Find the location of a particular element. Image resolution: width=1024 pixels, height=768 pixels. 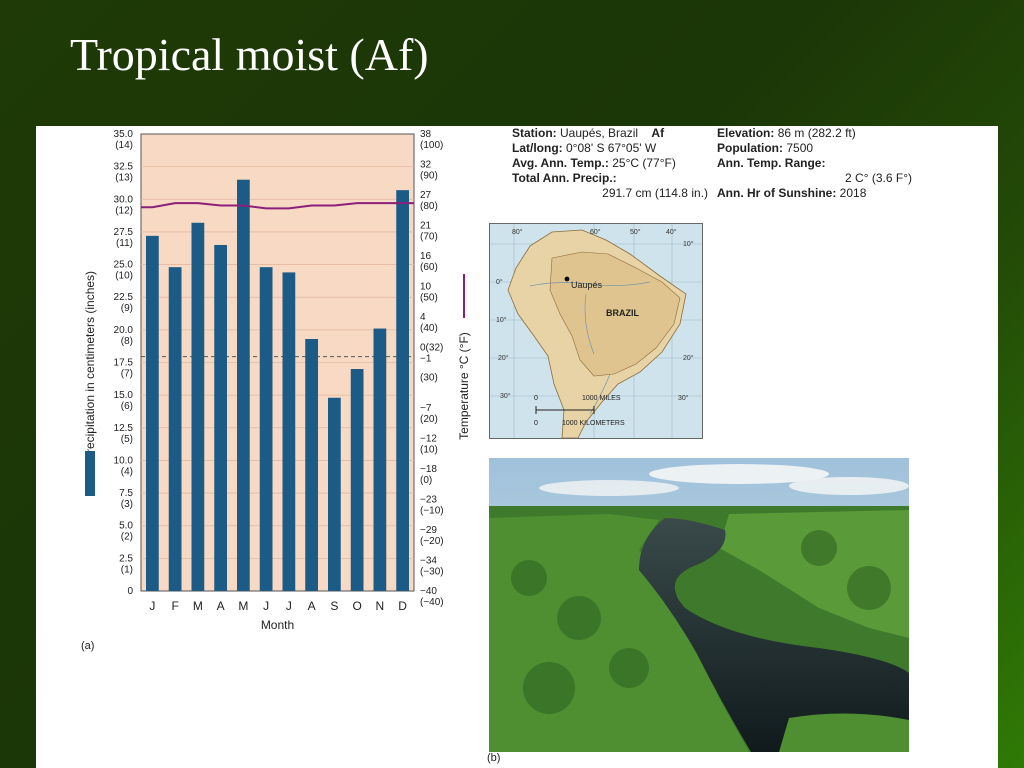

left-tick-inches: (2) is located at coordinates (127, 537).